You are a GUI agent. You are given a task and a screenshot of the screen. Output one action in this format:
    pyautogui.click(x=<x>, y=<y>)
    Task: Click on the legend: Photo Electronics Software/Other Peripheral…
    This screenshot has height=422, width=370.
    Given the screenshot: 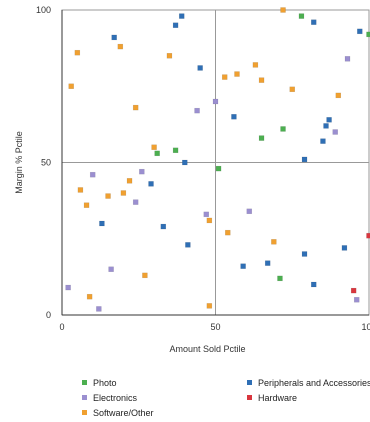 What is the action you would take?
    pyautogui.click(x=226, y=398)
    